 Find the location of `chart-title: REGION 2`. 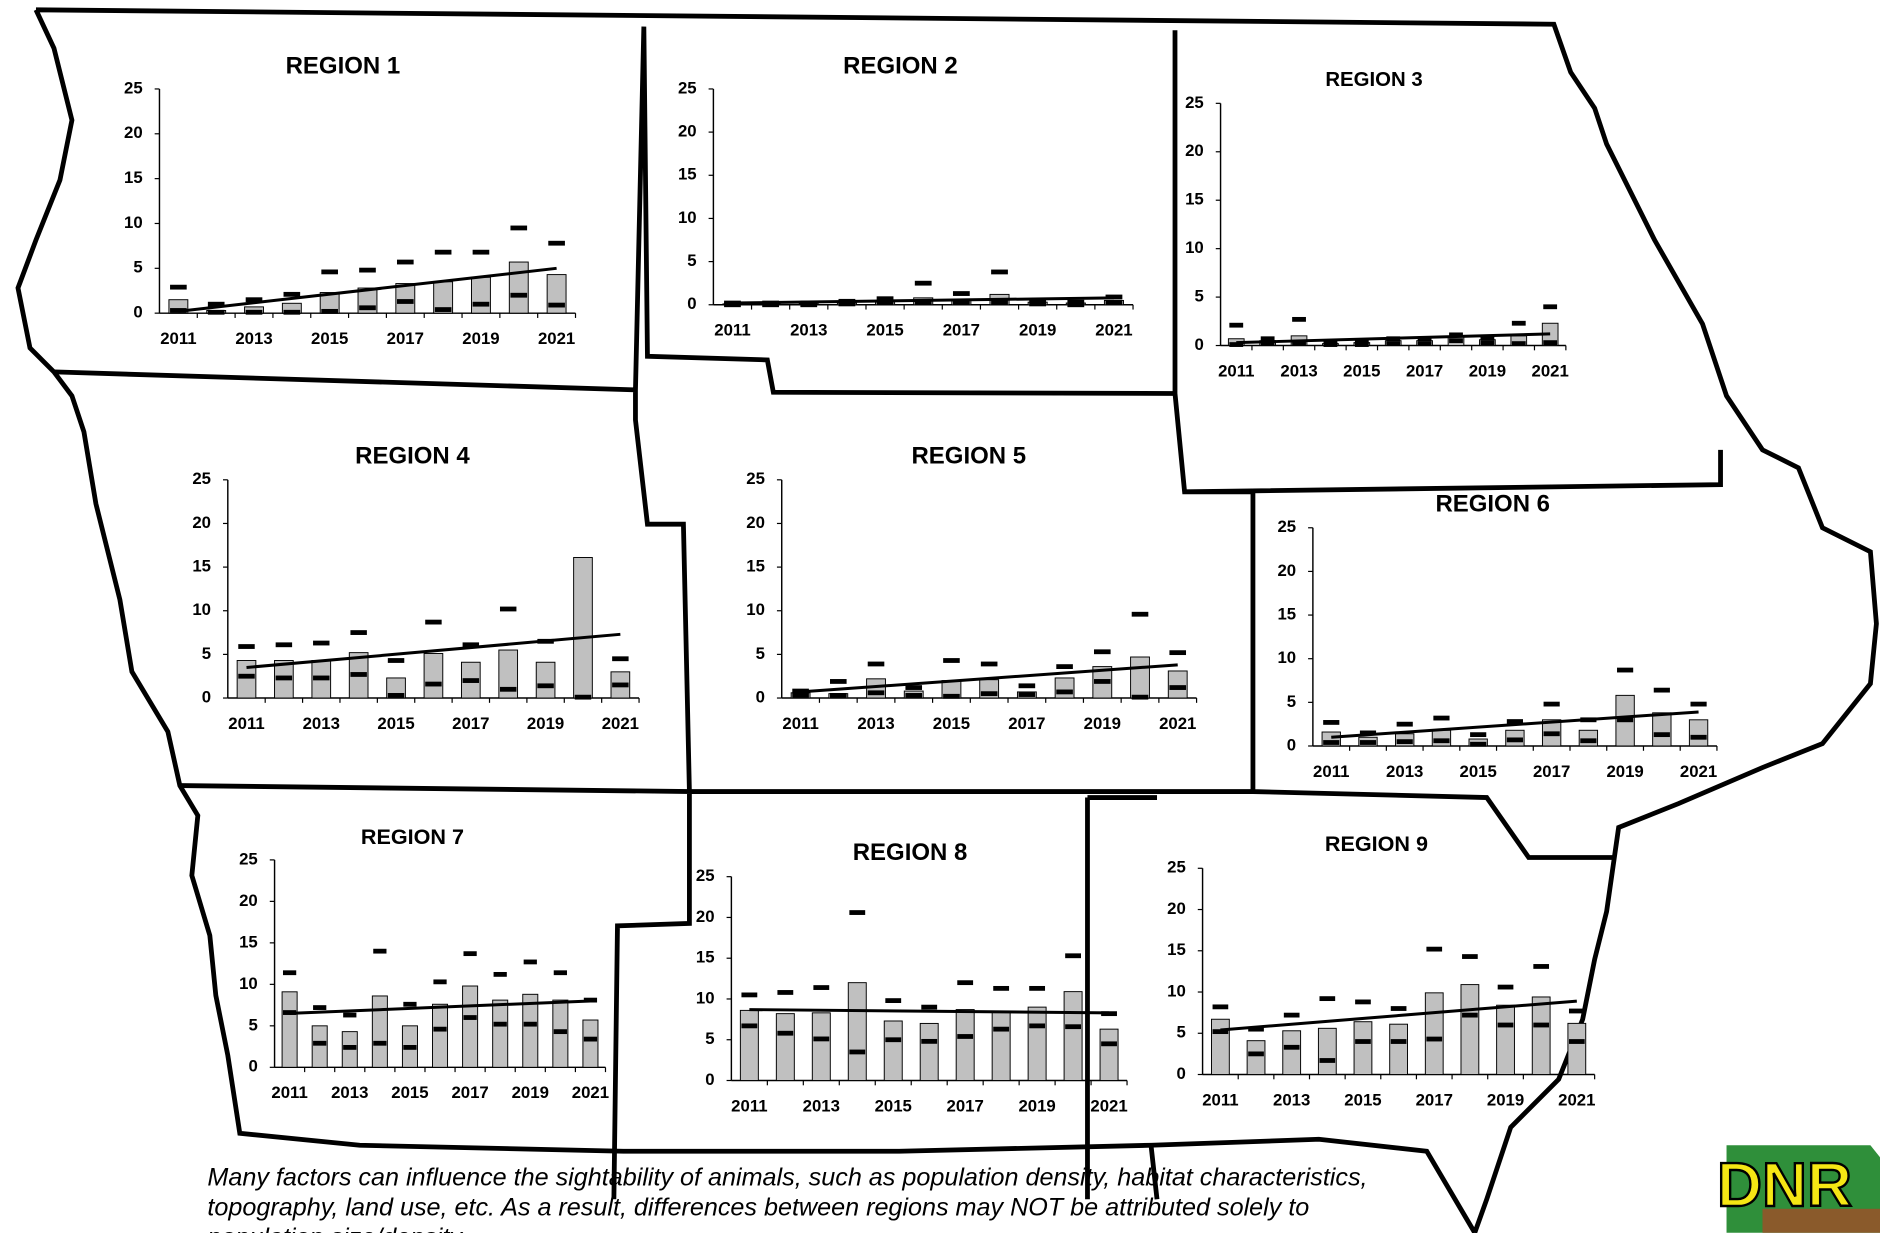

chart-title: REGION 2 is located at coordinates (900, 66).